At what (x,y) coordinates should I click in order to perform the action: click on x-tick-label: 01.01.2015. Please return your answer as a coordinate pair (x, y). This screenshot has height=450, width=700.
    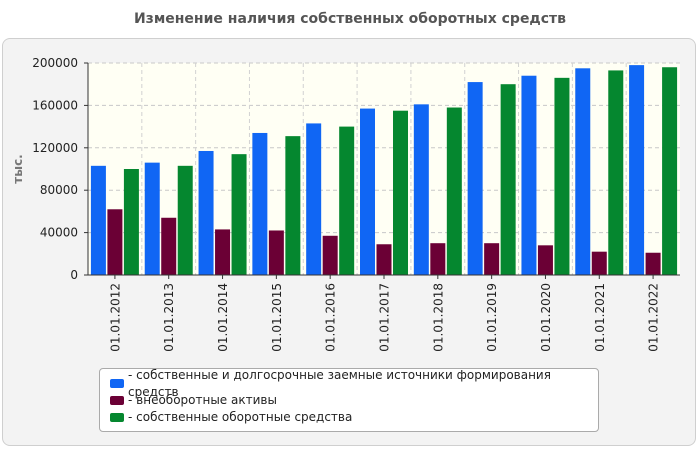
    Looking at the image, I should click on (277, 317).